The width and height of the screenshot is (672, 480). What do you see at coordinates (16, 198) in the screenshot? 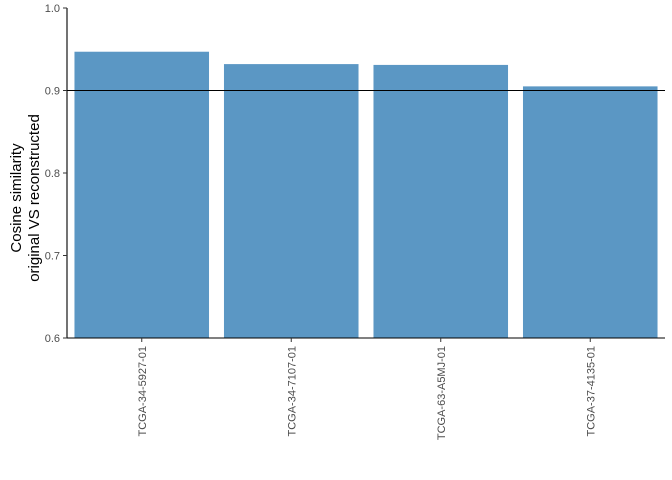
I see `y-axis-title-line-1: Cosine similarity` at bounding box center [16, 198].